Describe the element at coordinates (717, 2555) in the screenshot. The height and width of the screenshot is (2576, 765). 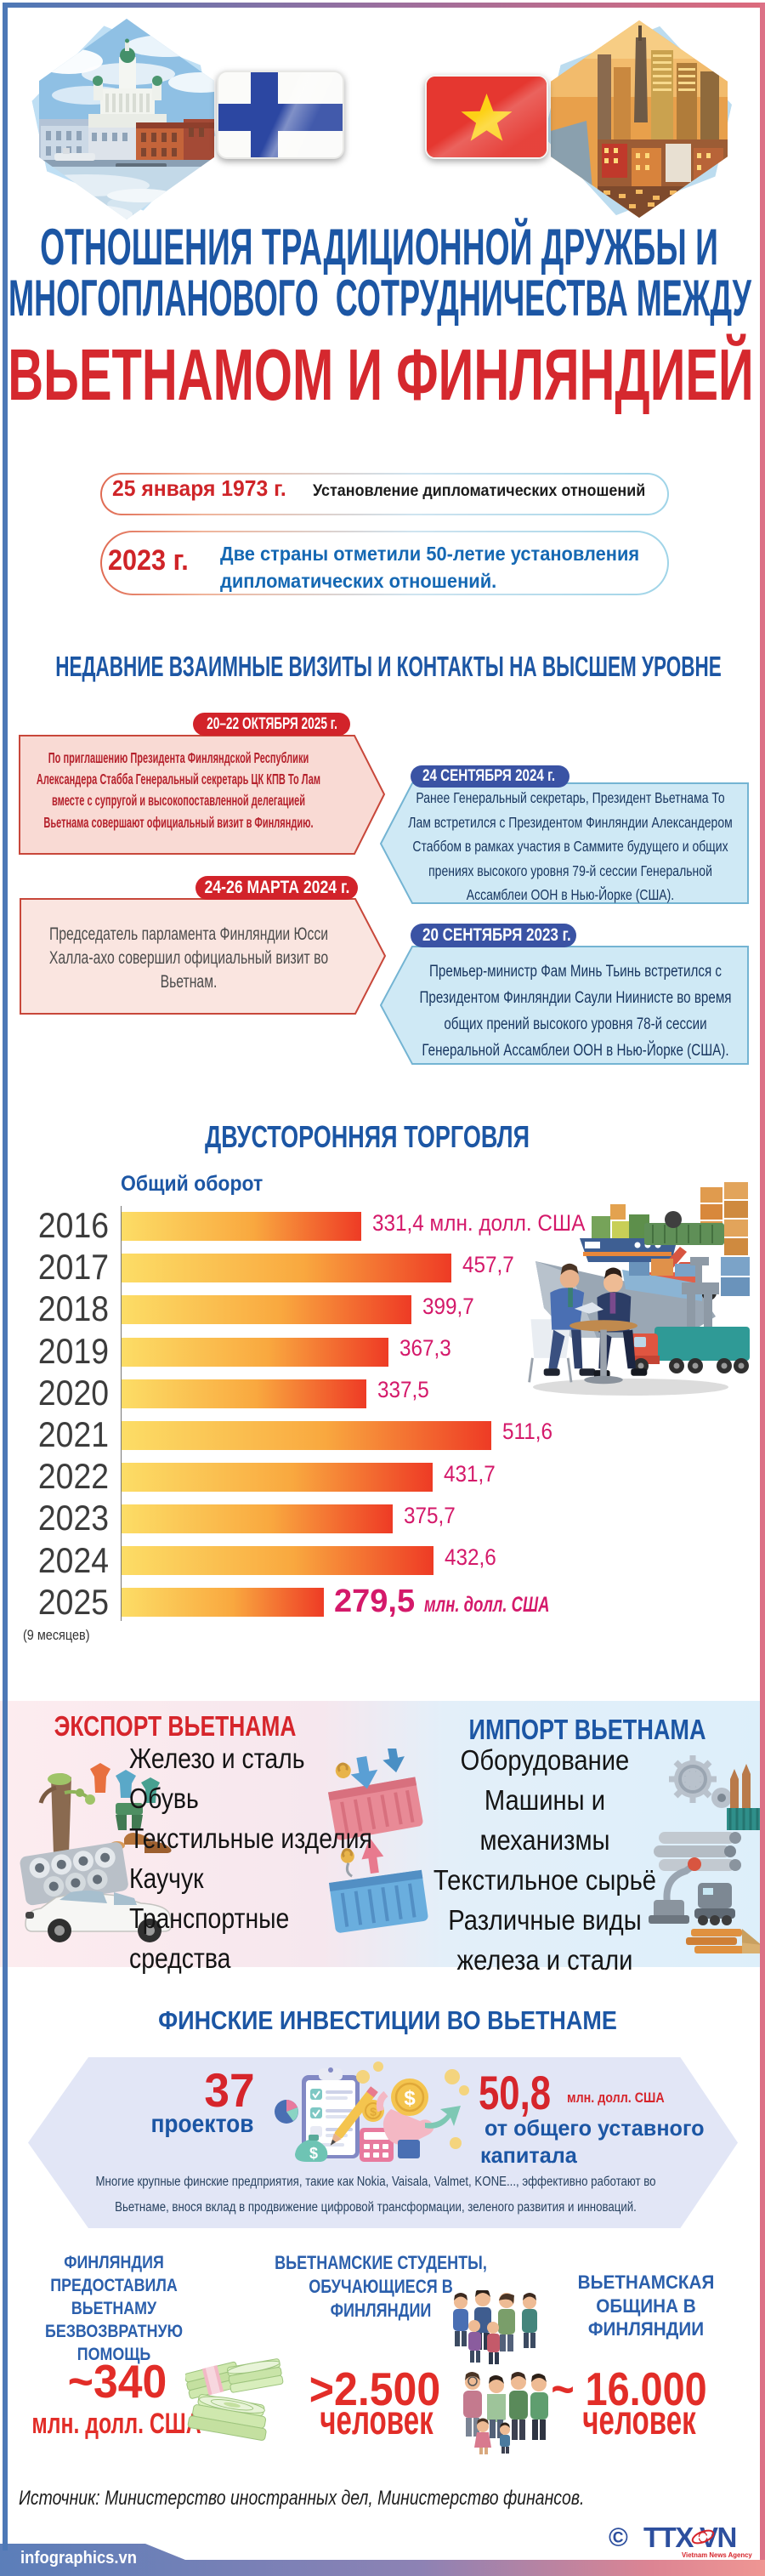
I see `svg-text: Vietnam News Agency` at that location.